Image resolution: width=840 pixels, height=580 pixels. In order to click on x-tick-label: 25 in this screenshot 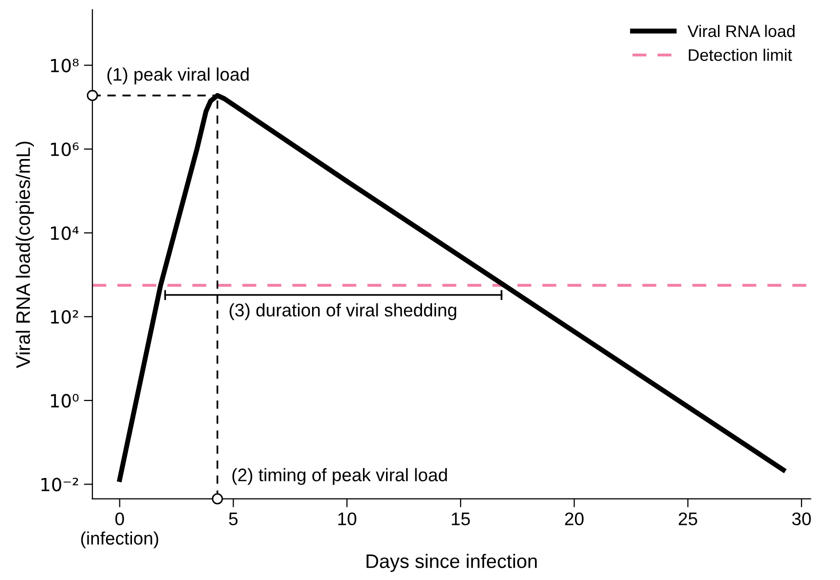, I will do `click(688, 519)`.